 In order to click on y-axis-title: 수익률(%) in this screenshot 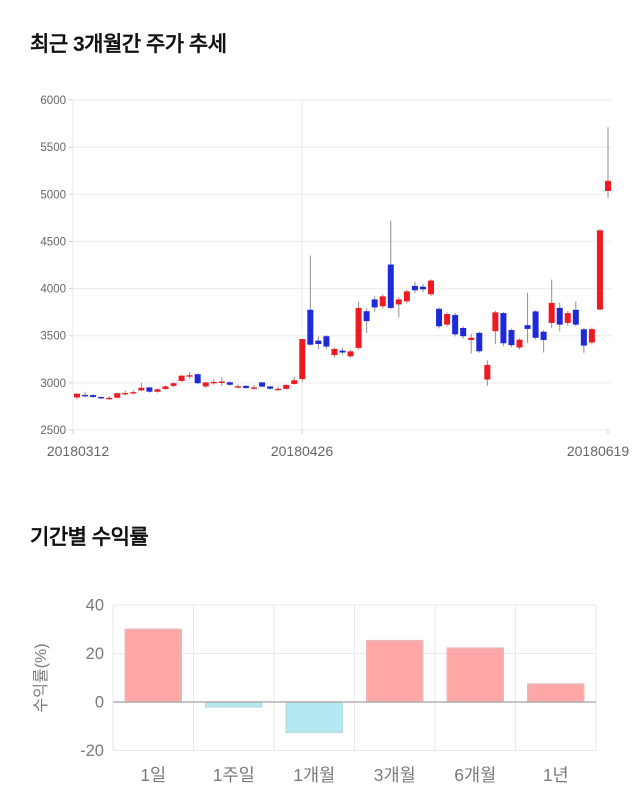, I will do `click(41, 677)`.